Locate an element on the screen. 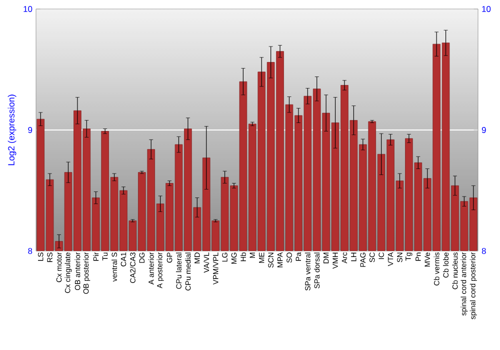 The image size is (500, 350). y-tick-label: 9 is located at coordinates (30, 130).